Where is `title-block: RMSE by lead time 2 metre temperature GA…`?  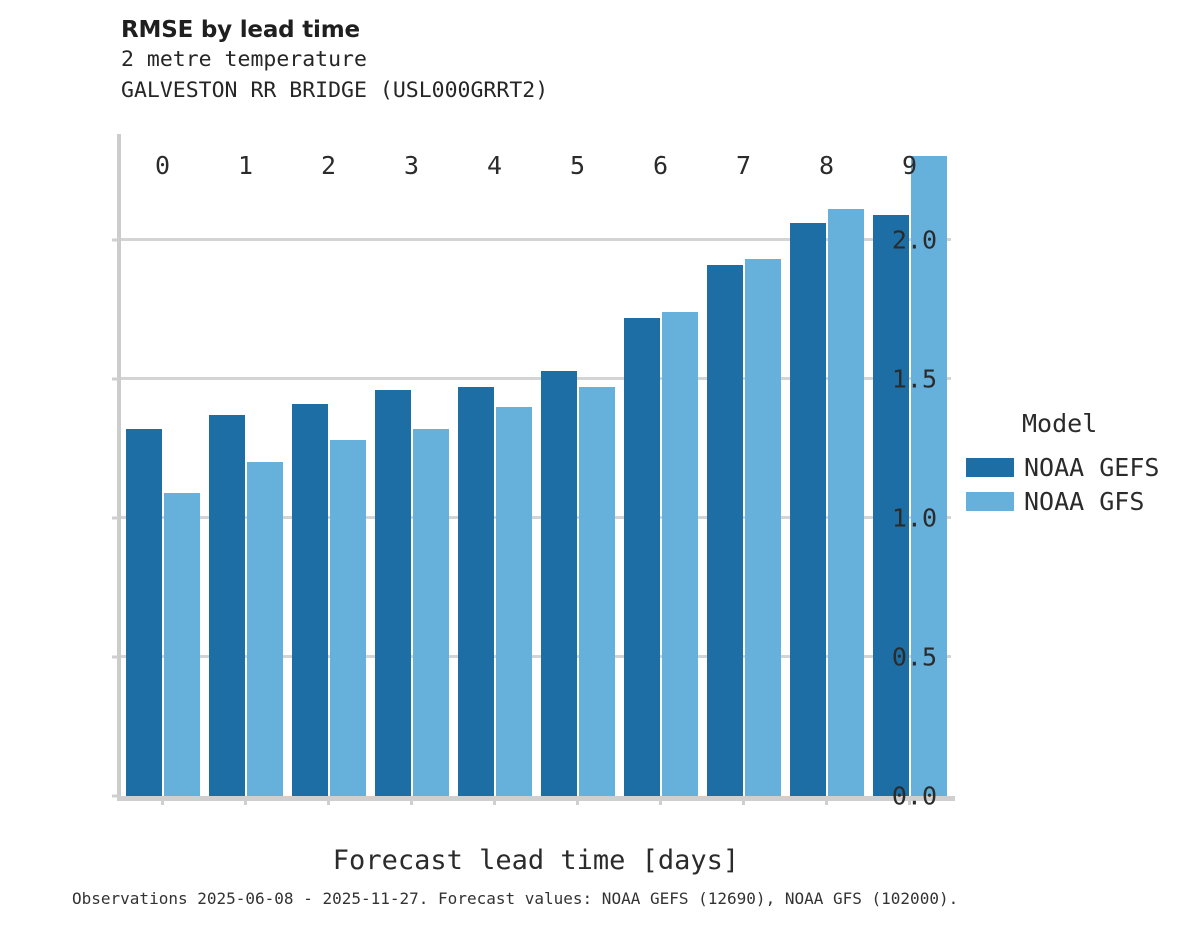 title-block: RMSE by lead time 2 metre temperature GA… is located at coordinates (541, 61).